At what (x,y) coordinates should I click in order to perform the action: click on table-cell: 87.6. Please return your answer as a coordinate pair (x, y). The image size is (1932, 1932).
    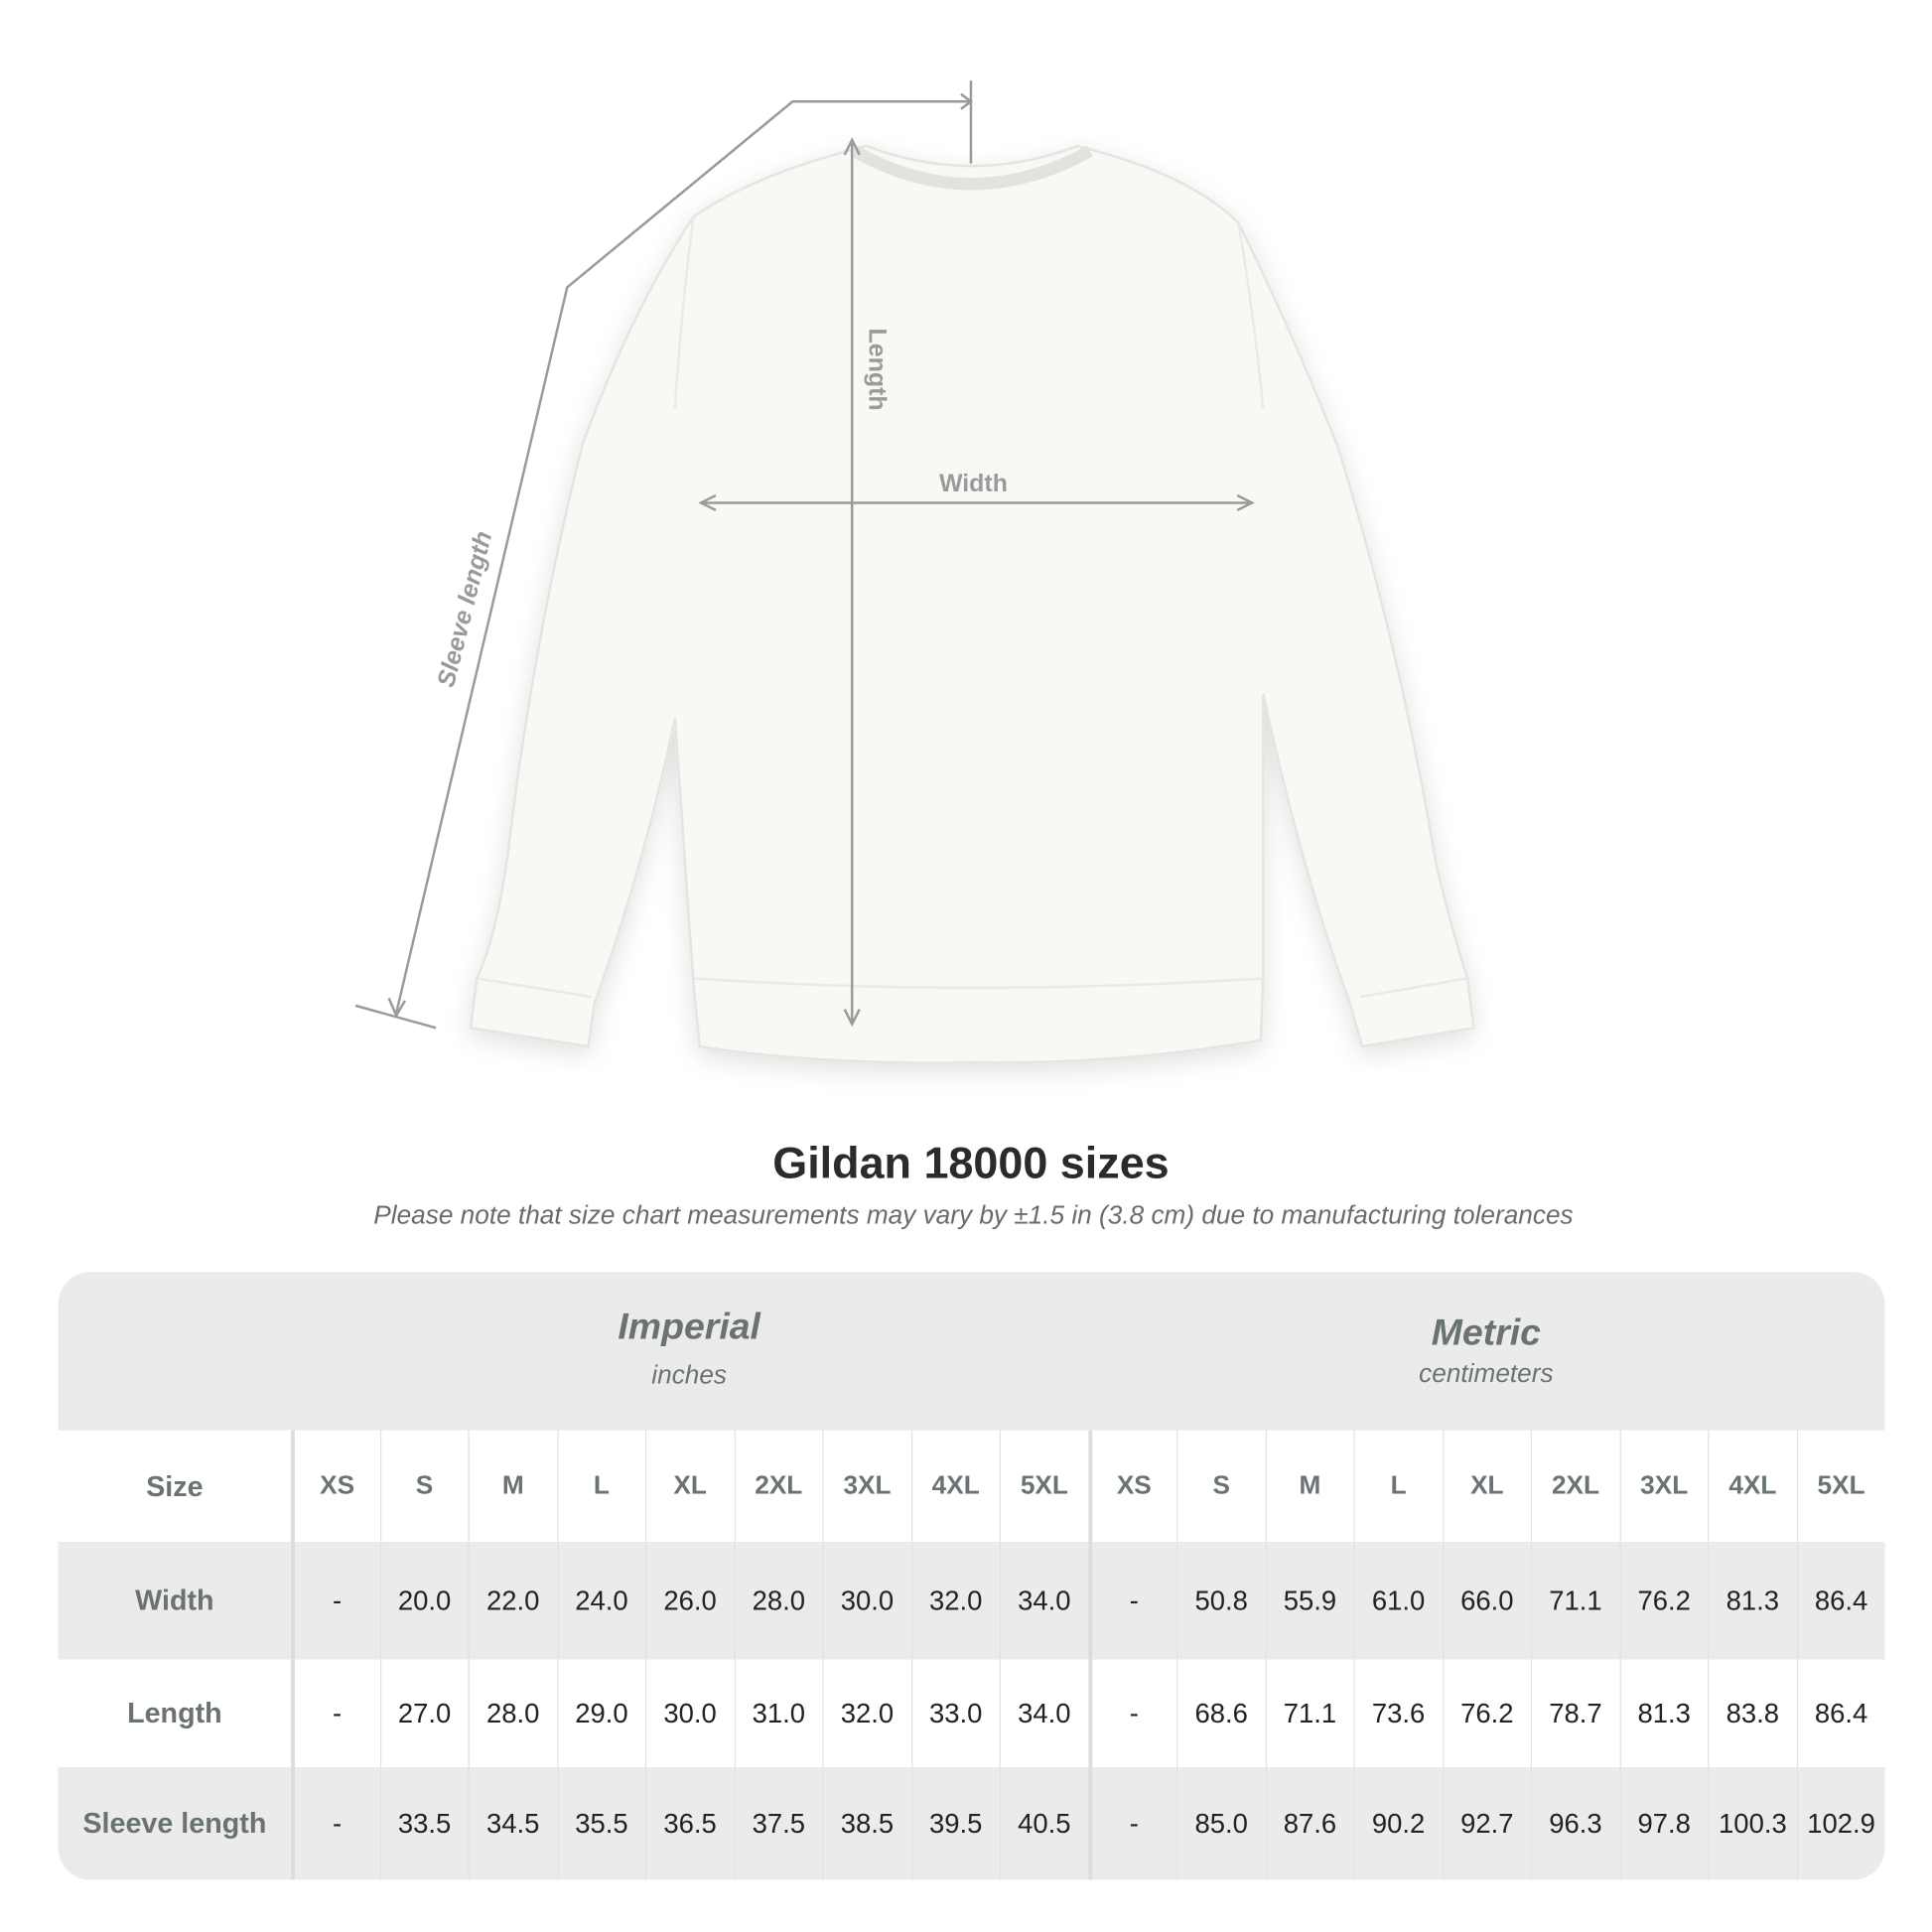
    Looking at the image, I should click on (1309, 1823).